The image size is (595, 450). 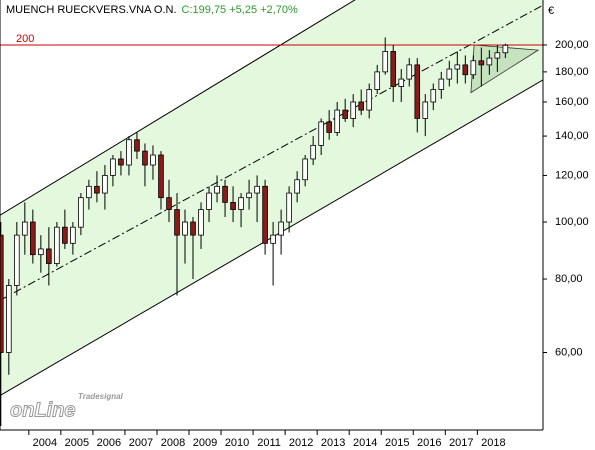 What do you see at coordinates (551, 11) in the screenshot?
I see `currency: €` at bounding box center [551, 11].